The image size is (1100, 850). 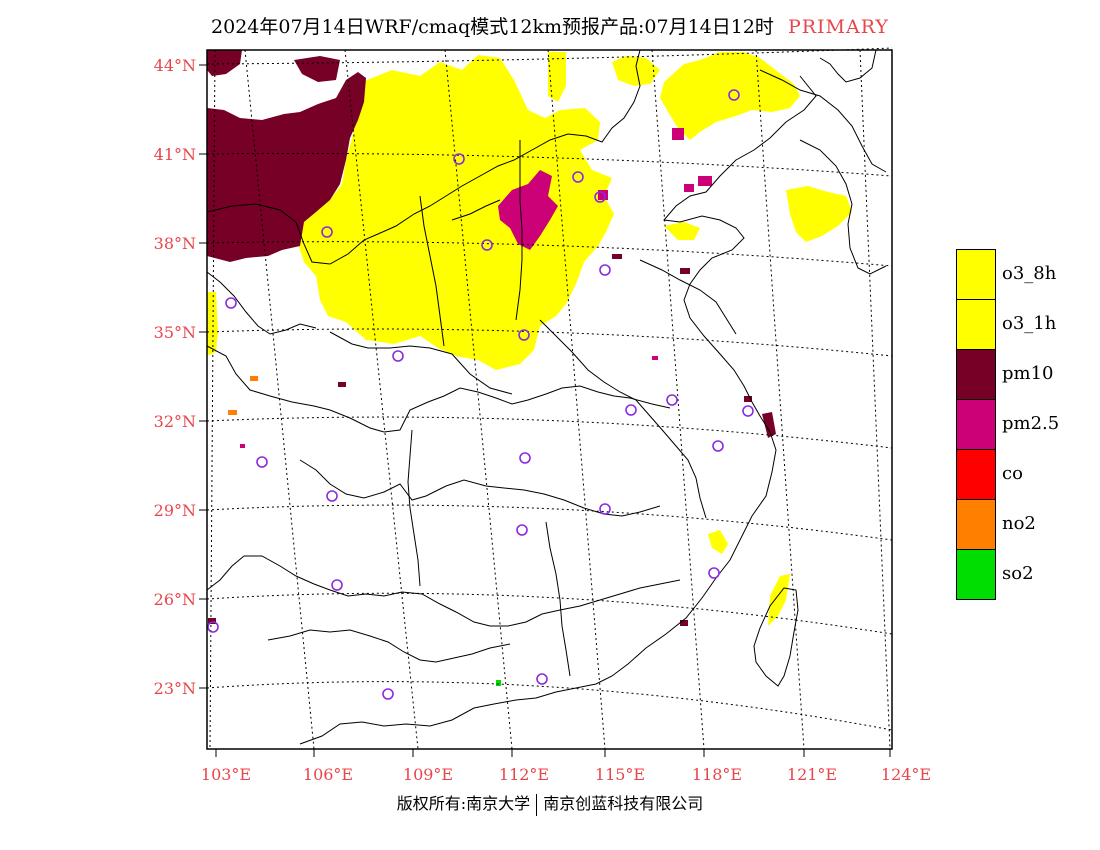 What do you see at coordinates (226, 774) in the screenshot?
I see `lon-label-103: 103°E` at bounding box center [226, 774].